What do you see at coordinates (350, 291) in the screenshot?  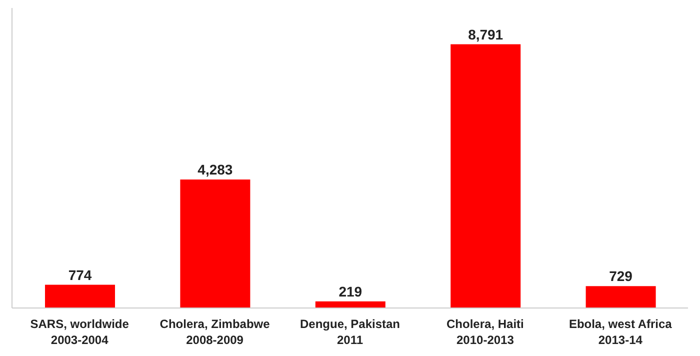 I see `data-label: 219` at bounding box center [350, 291].